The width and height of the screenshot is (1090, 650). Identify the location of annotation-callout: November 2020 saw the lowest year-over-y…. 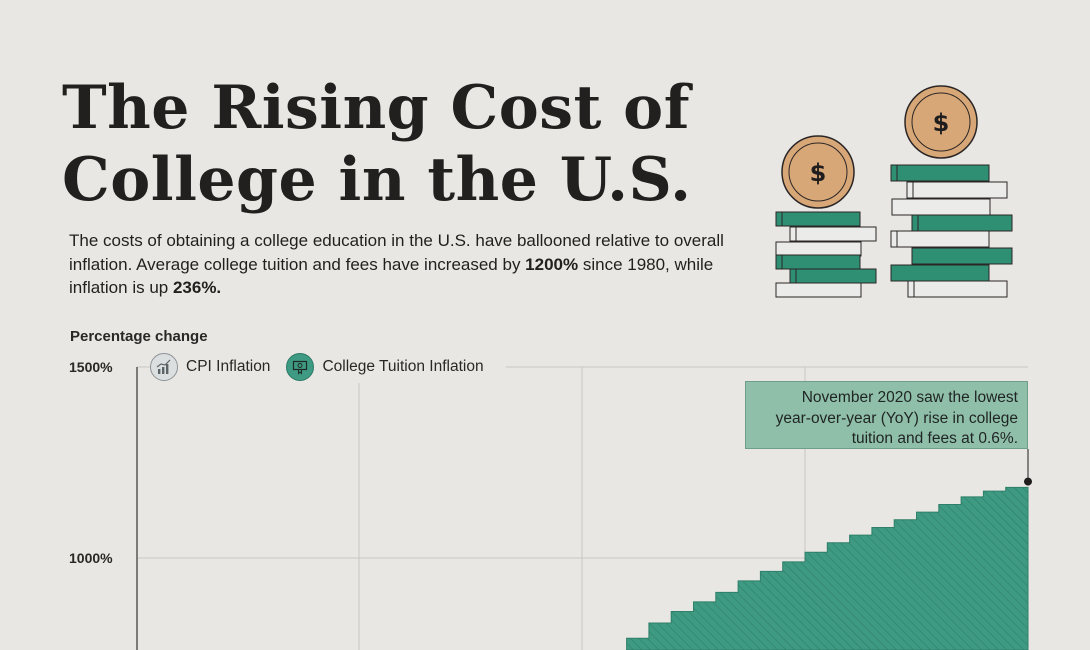
(886, 415).